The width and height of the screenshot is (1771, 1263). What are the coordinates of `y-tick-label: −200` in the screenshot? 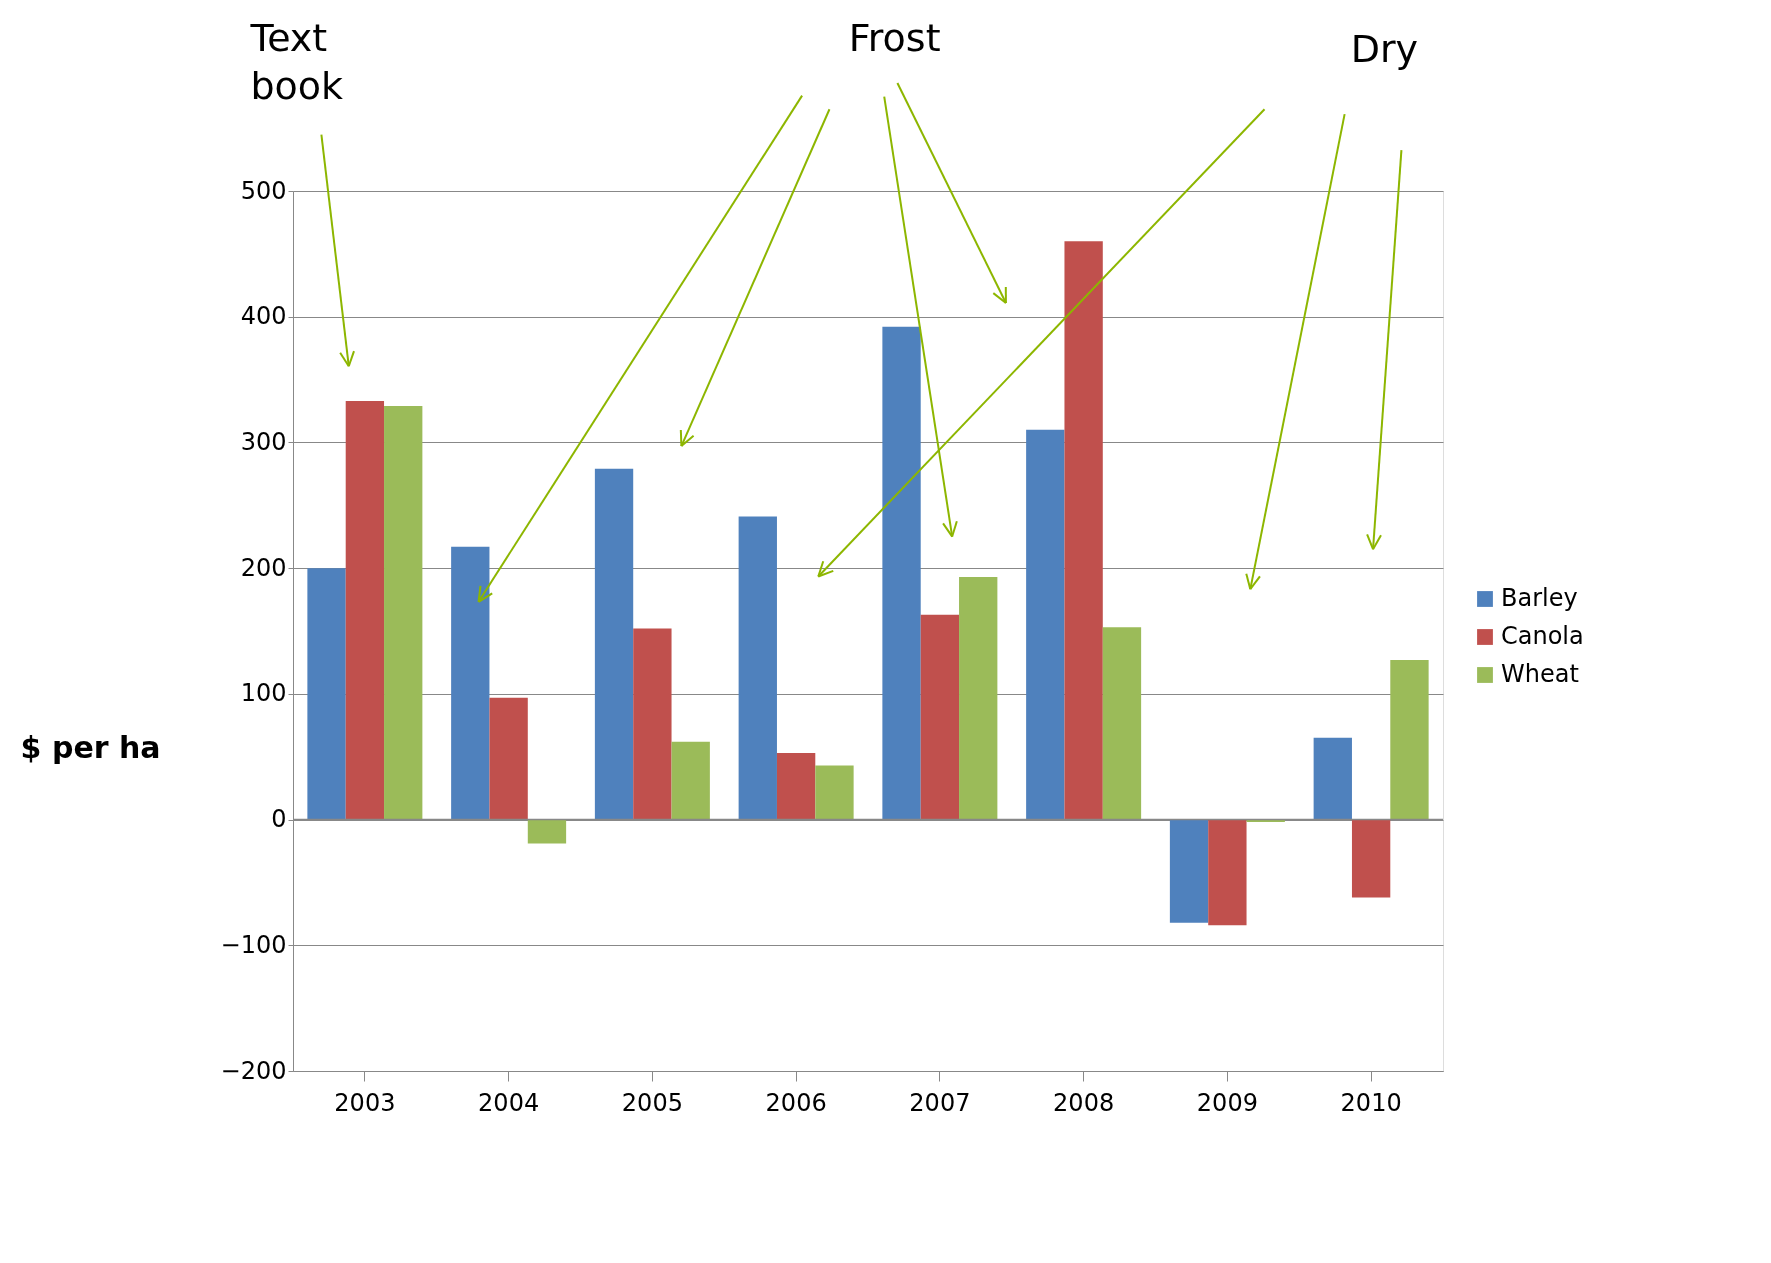 It's located at (253, 1070).